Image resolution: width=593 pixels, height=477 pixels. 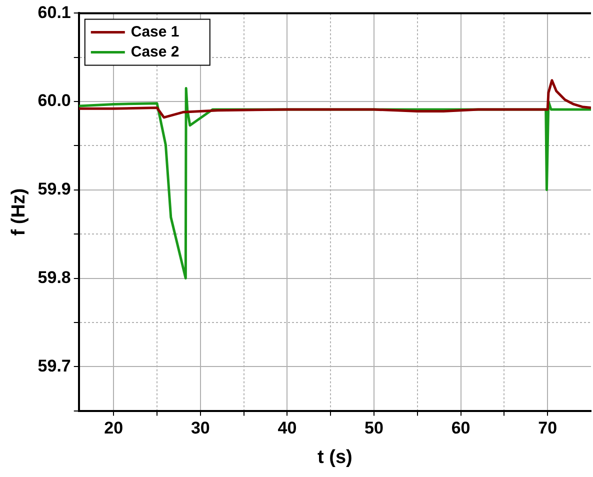 I want to click on x-tick-label: 70, so click(x=548, y=428).